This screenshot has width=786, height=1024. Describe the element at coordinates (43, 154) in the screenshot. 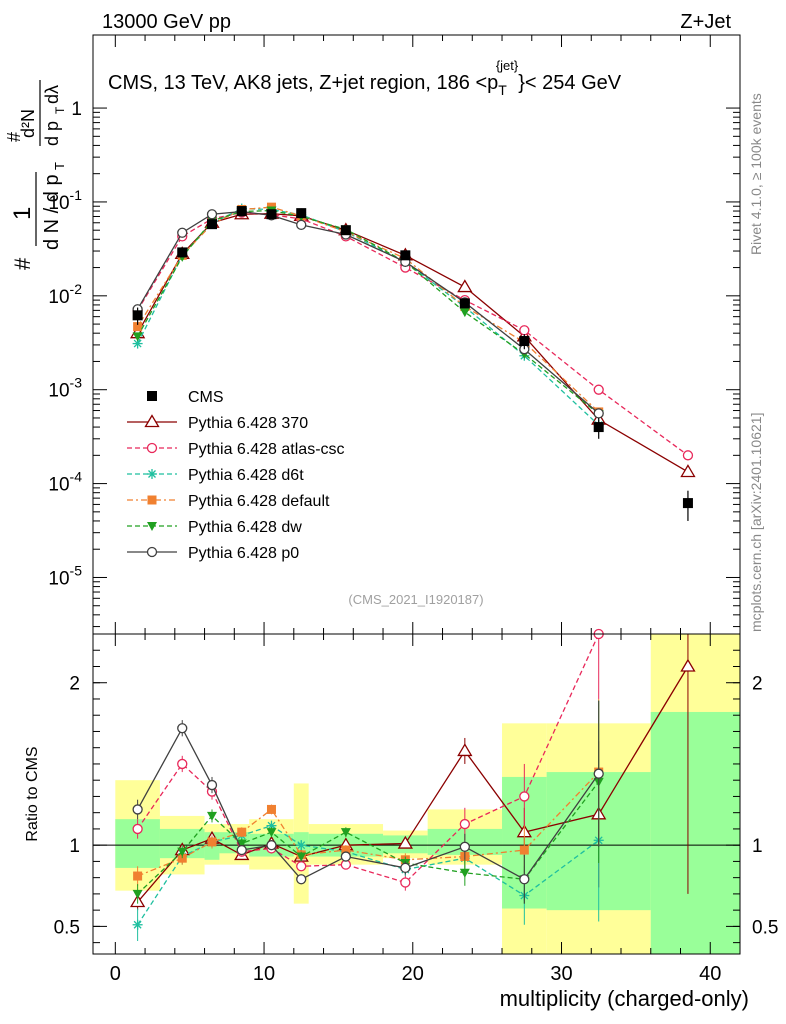

I see `y-axis-label-main-text: 1/dN/dp_T d²N/dp_T dλ` at that location.